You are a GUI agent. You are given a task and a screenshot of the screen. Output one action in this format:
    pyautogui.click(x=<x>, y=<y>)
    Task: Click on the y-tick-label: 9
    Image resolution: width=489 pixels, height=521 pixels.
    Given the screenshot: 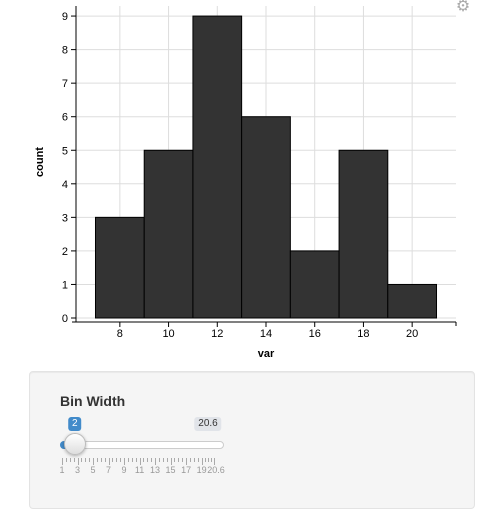 What is the action you would take?
    pyautogui.click(x=65, y=17)
    